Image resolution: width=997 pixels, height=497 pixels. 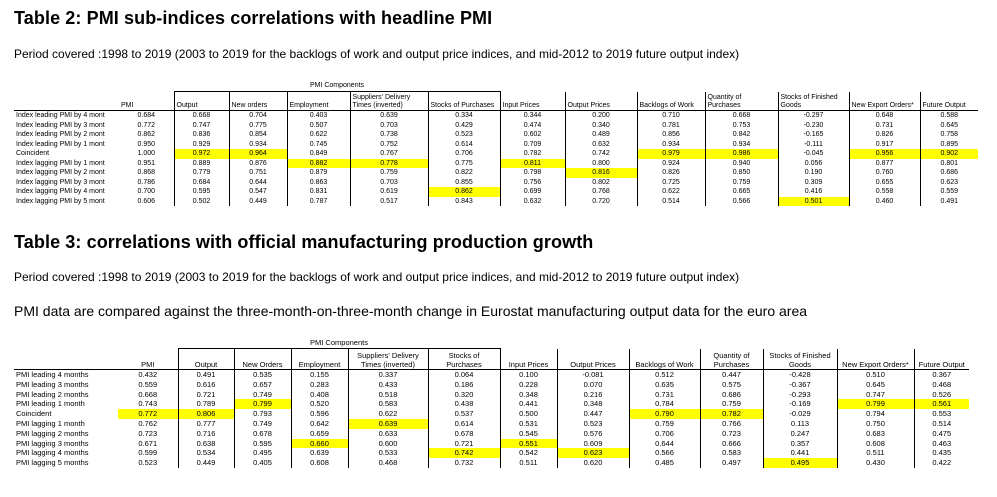 What do you see at coordinates (257, 201) in the screenshot?
I see `table2-value-cell: 0.449` at bounding box center [257, 201].